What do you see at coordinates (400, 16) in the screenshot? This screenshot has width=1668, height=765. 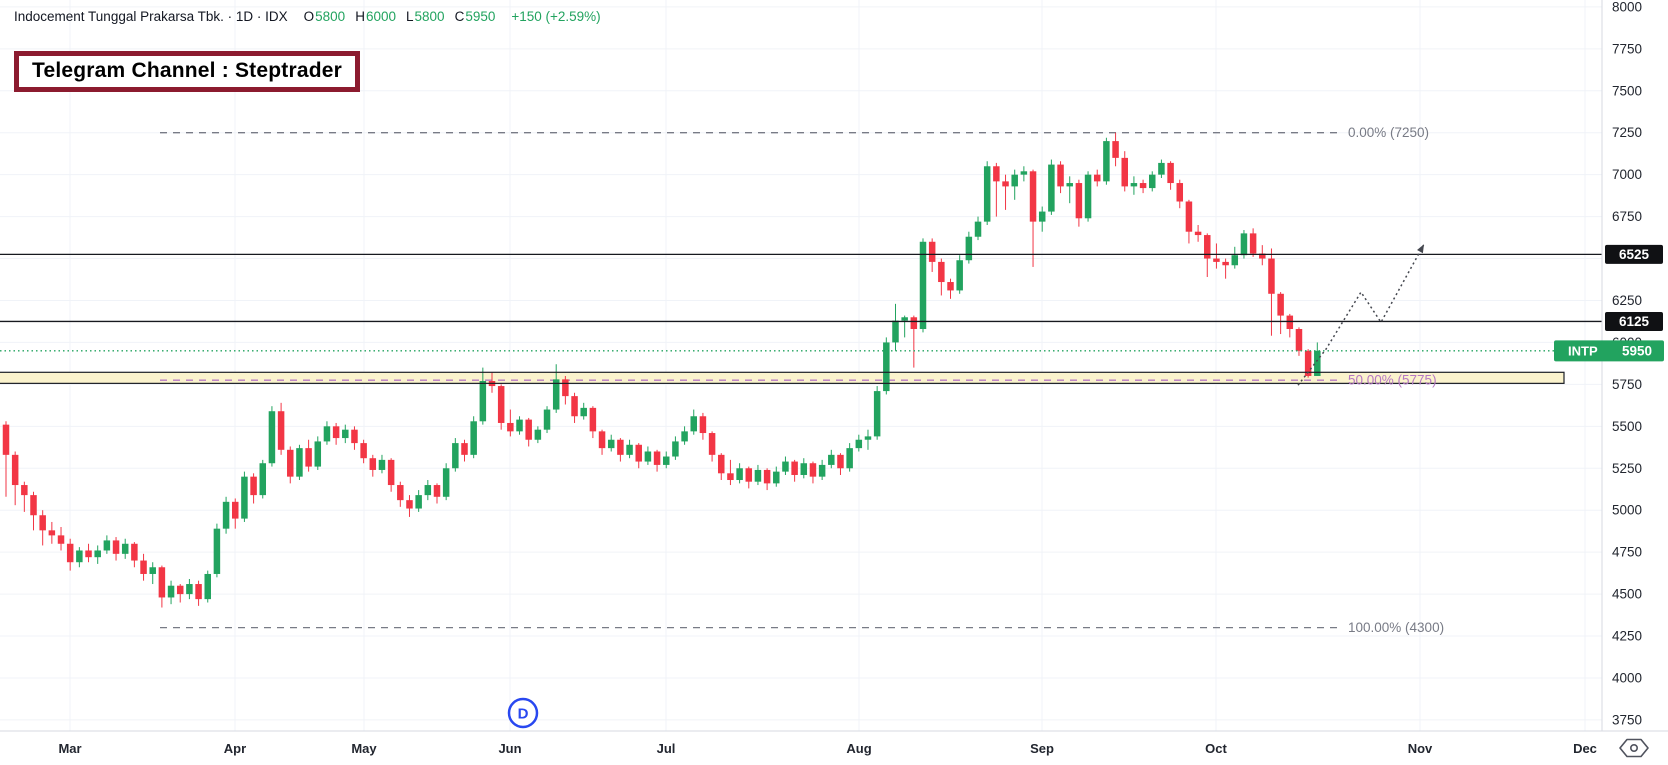 I see `ohlc-readout: O 5800 H 6000 L 5800 C 5950` at bounding box center [400, 16].